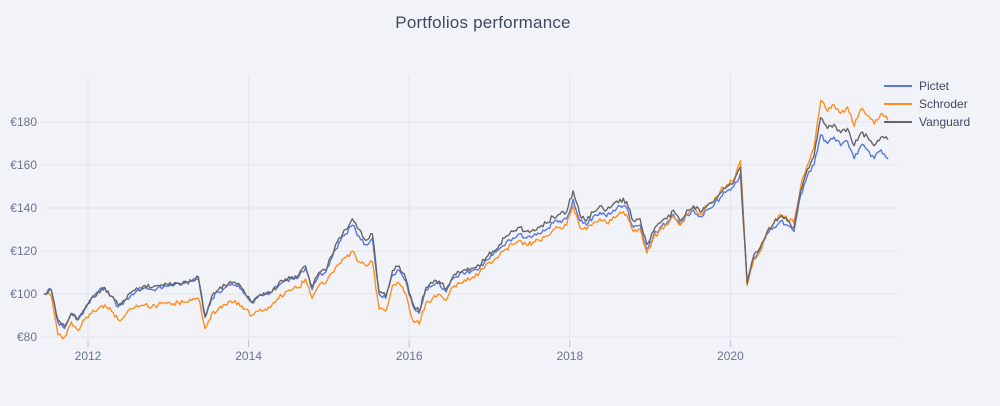  Describe the element at coordinates (730, 356) in the screenshot. I see `x-tick-label: 2020` at that location.